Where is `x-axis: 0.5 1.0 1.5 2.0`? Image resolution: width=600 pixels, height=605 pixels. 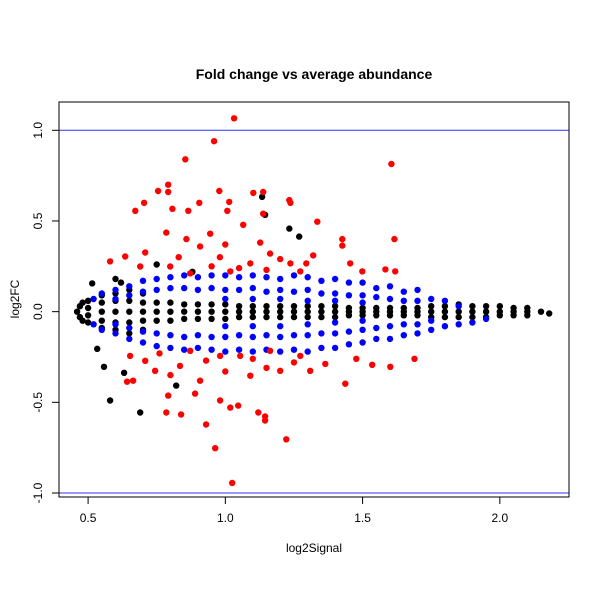
x-axis: 0.5 1.0 1.5 2.0 is located at coordinates (294, 511).